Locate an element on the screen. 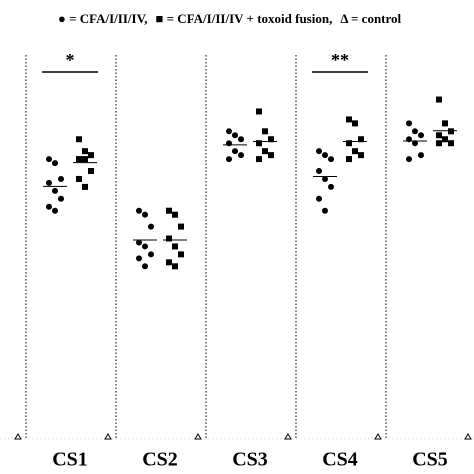 The height and width of the screenshot is (474, 474). legend-entry: Δ = control is located at coordinates (370, 18).